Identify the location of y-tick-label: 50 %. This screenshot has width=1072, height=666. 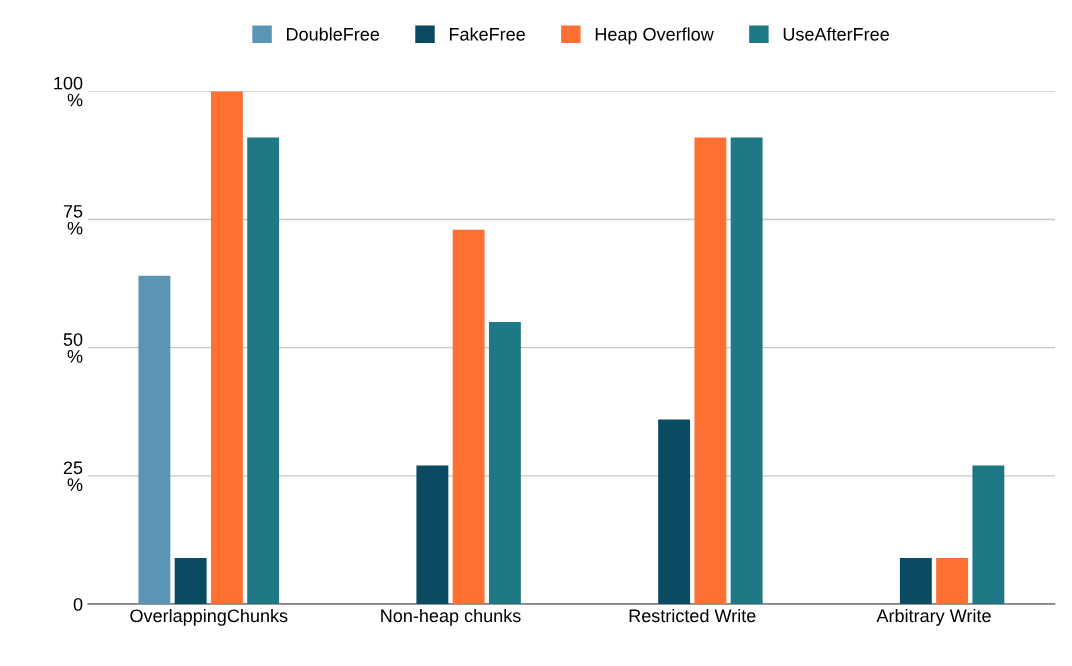
(73, 348).